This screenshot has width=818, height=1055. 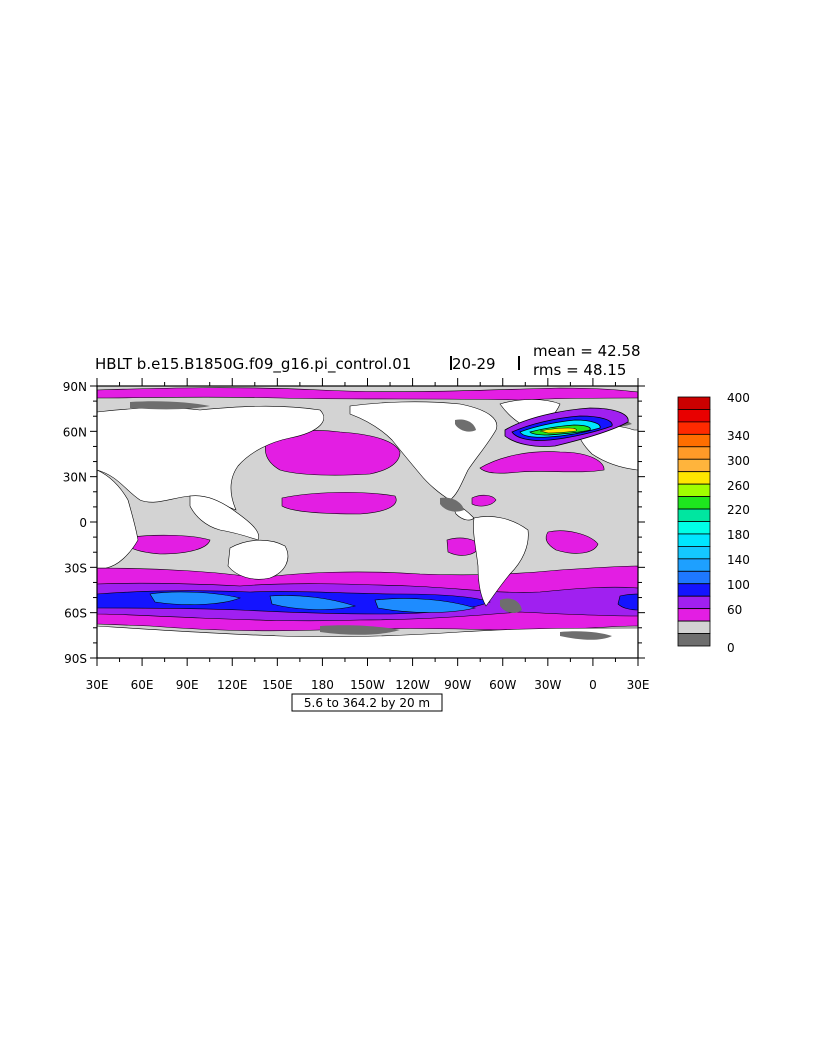 I want to click on land-eurasia-africa-west, so click(x=210, y=458).